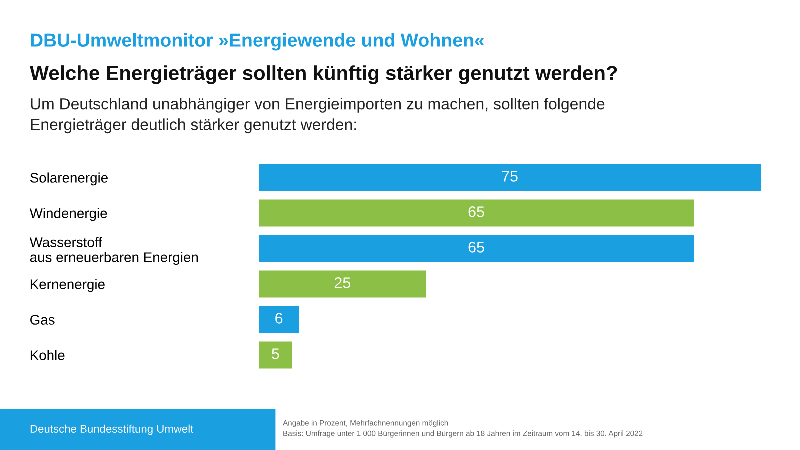  I want to click on data-label: 75, so click(510, 176).